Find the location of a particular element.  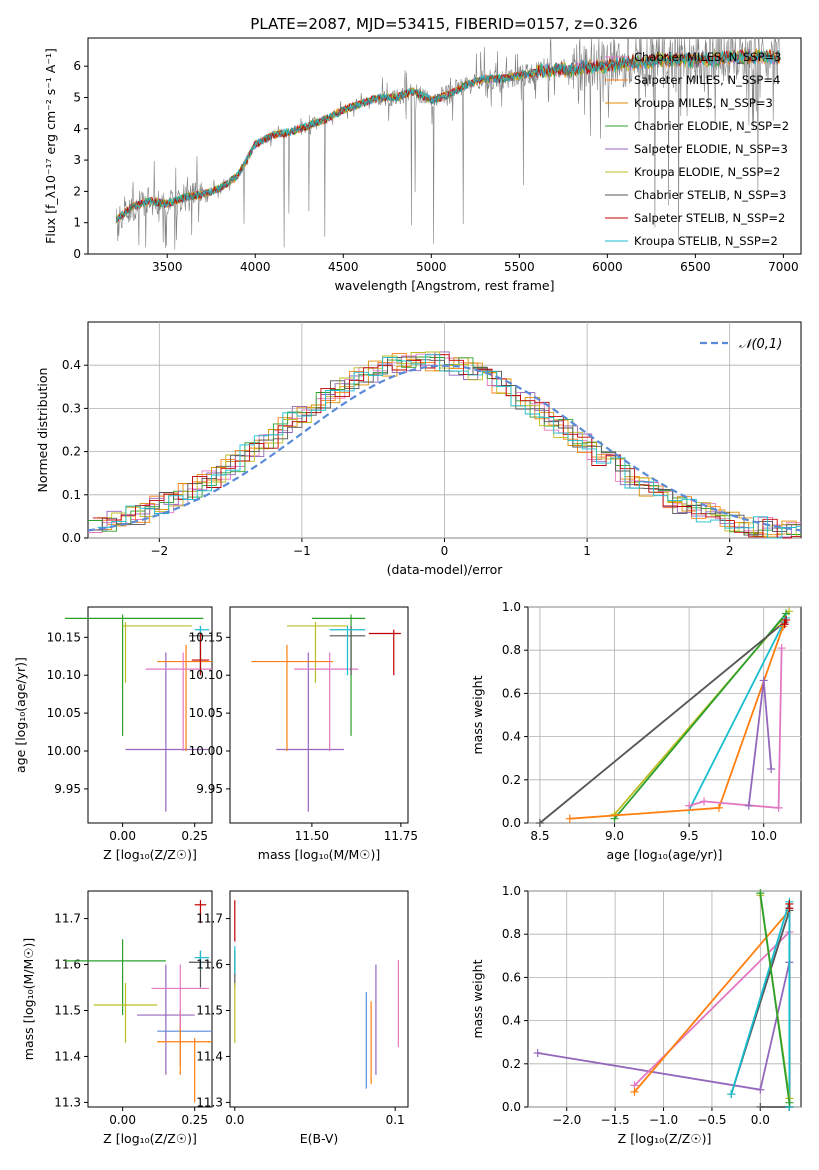

x-tick-label: −0.5 is located at coordinates (711, 1120).